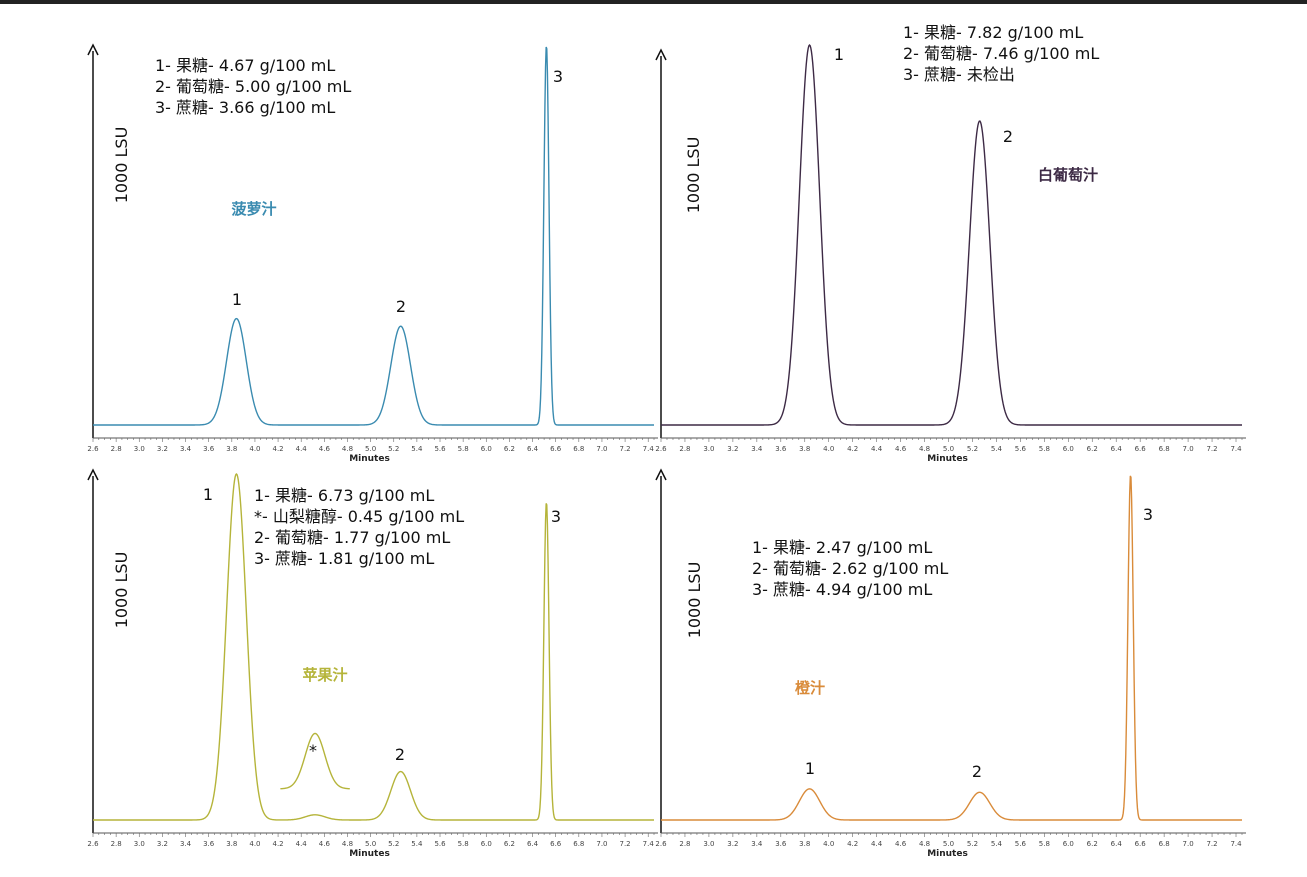  I want to click on legend-entry: 2- 葡萄糖- 5.00 g/100 mL, so click(253, 86).